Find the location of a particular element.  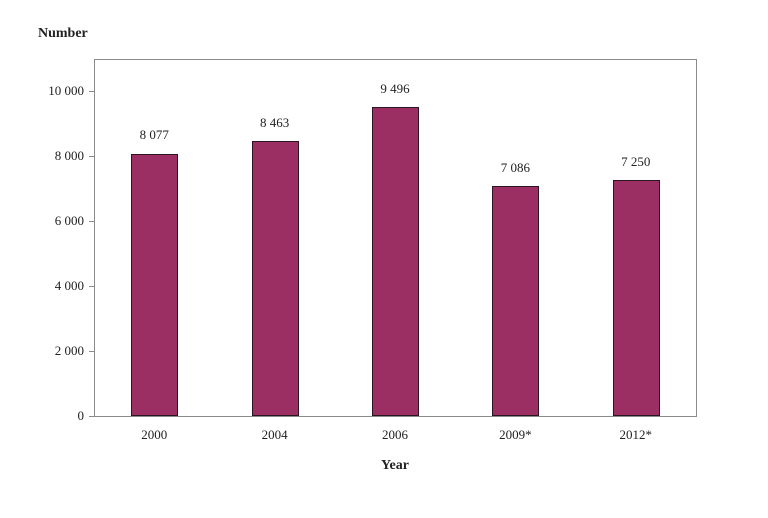

y-tick-label: 4 000 is located at coordinates (69, 285).